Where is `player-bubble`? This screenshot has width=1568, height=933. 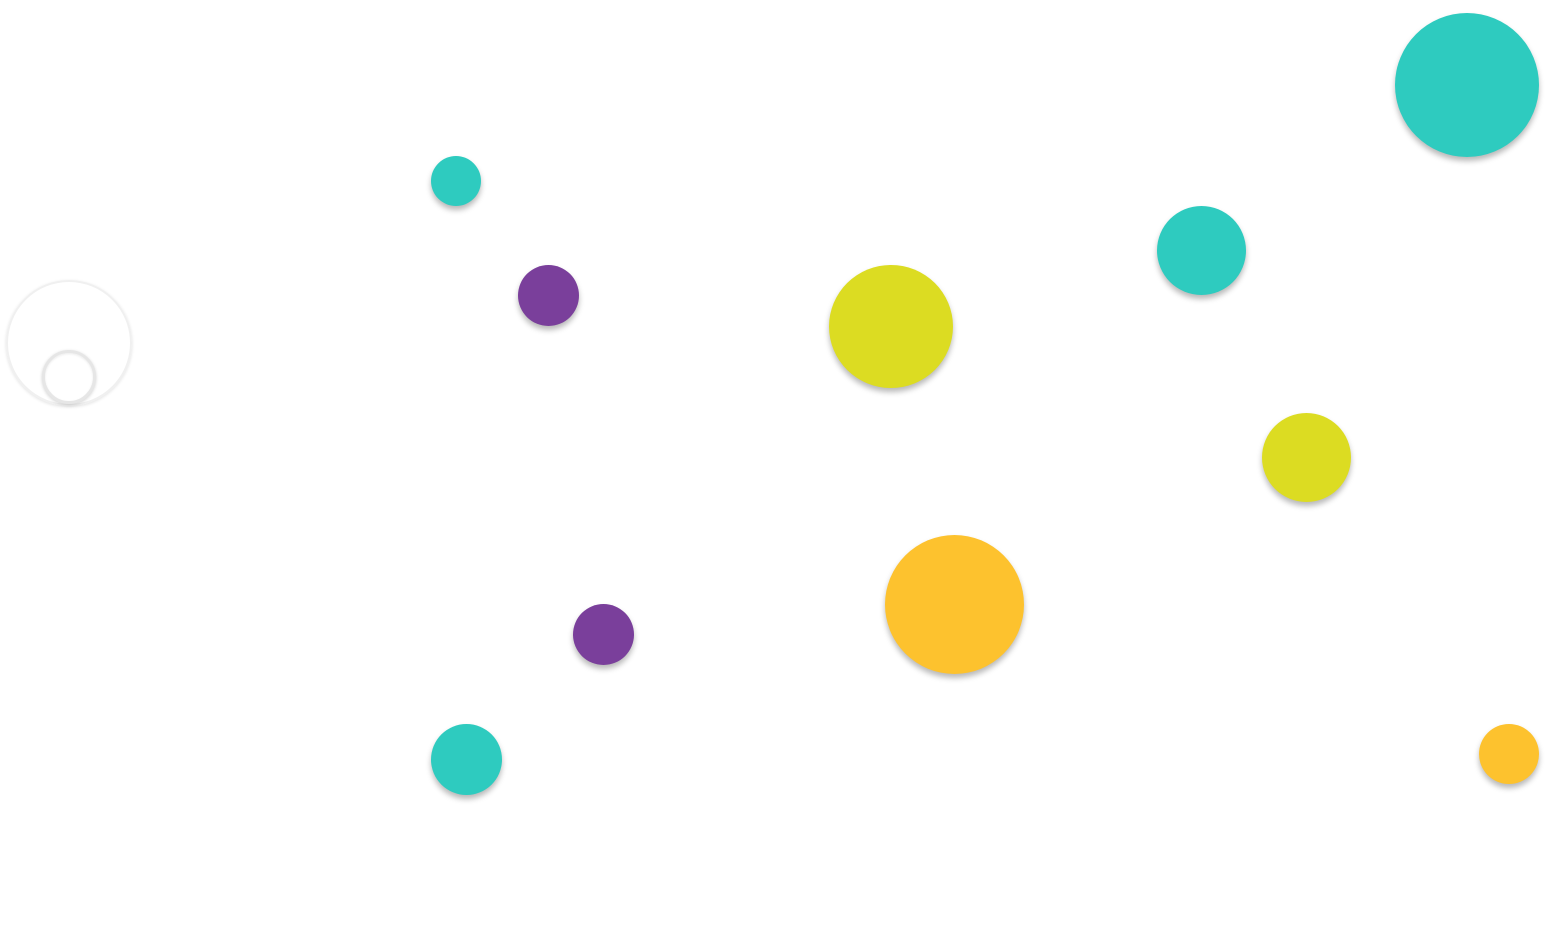
player-bubble is located at coordinates (69, 343).